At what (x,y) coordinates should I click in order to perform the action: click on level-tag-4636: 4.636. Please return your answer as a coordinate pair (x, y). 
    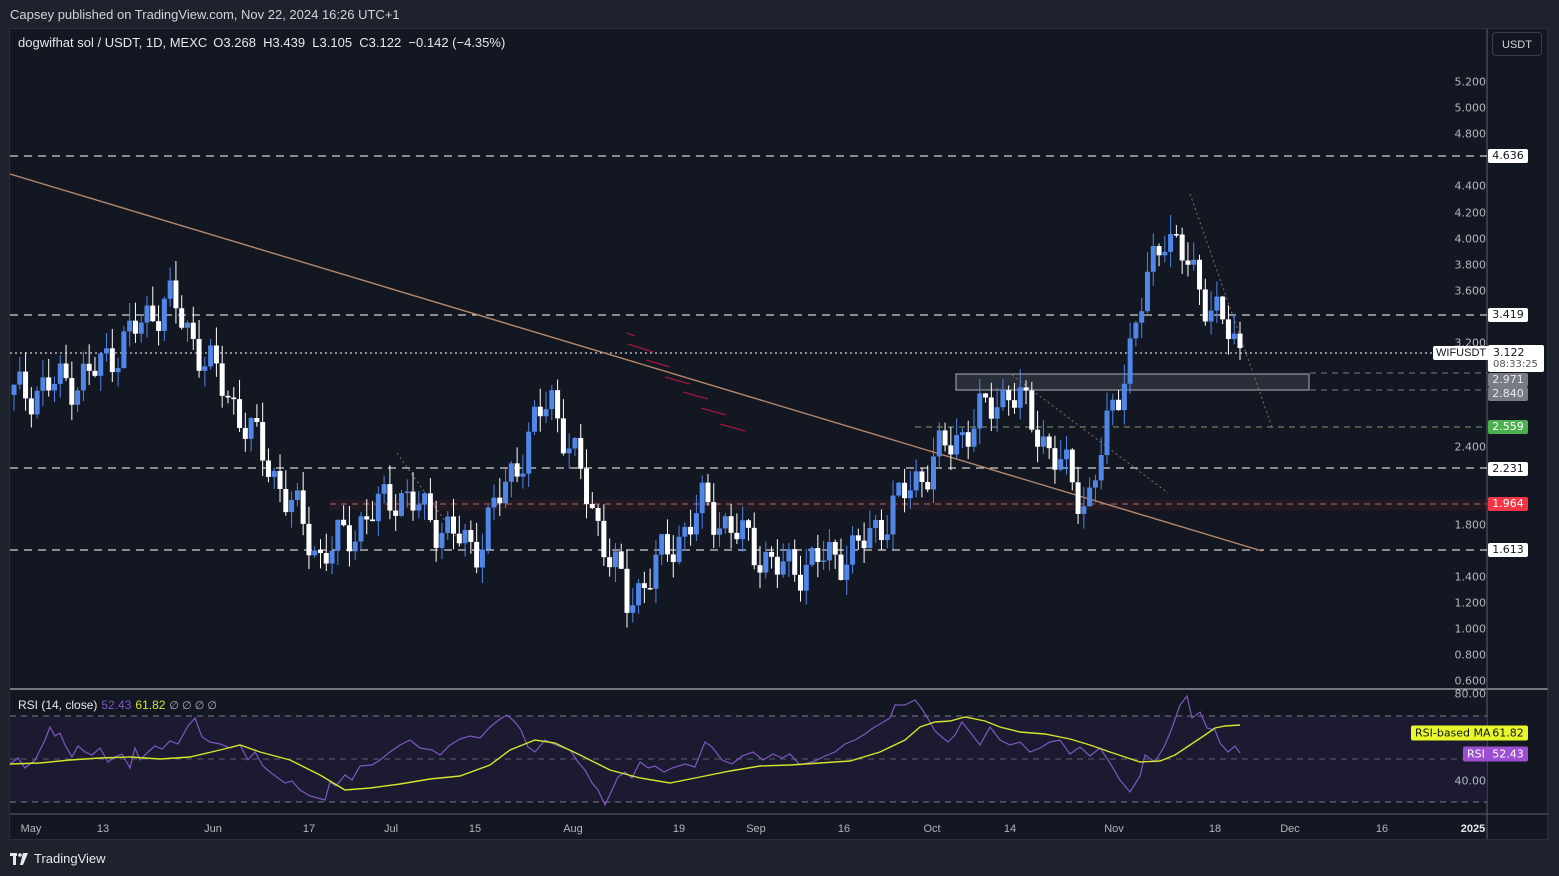
    Looking at the image, I should click on (1508, 156).